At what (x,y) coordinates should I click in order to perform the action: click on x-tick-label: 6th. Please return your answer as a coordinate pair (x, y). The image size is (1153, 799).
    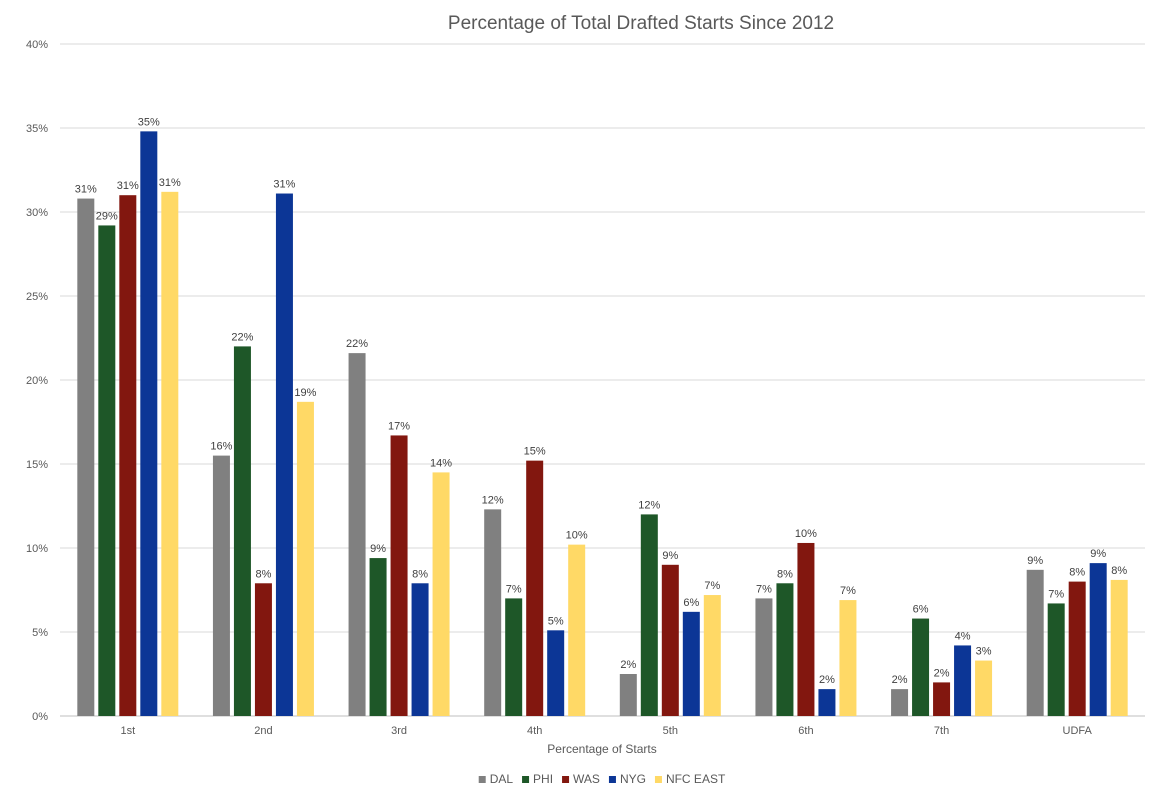
    Looking at the image, I should click on (805, 731).